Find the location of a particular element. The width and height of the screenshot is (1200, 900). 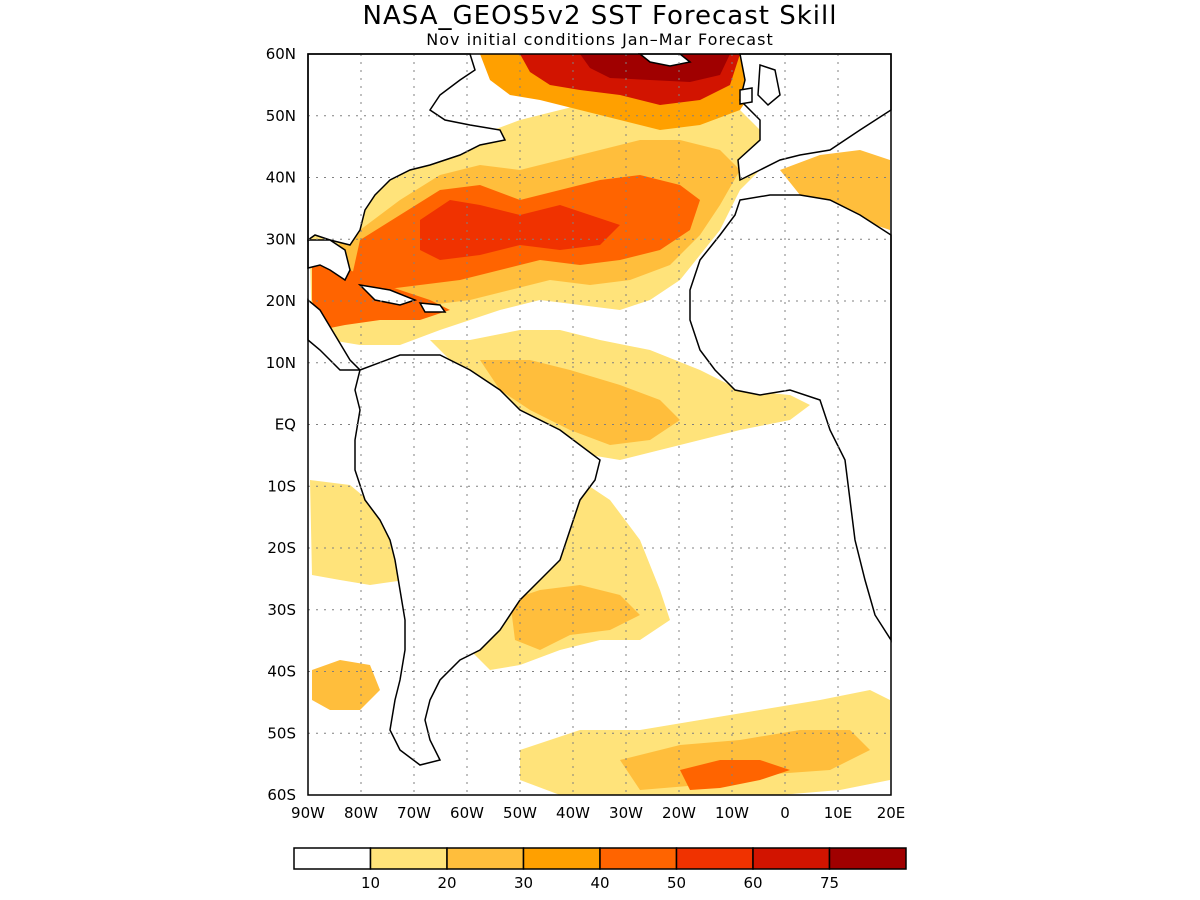

lat-tick-label: 40N is located at coordinates (281, 178).